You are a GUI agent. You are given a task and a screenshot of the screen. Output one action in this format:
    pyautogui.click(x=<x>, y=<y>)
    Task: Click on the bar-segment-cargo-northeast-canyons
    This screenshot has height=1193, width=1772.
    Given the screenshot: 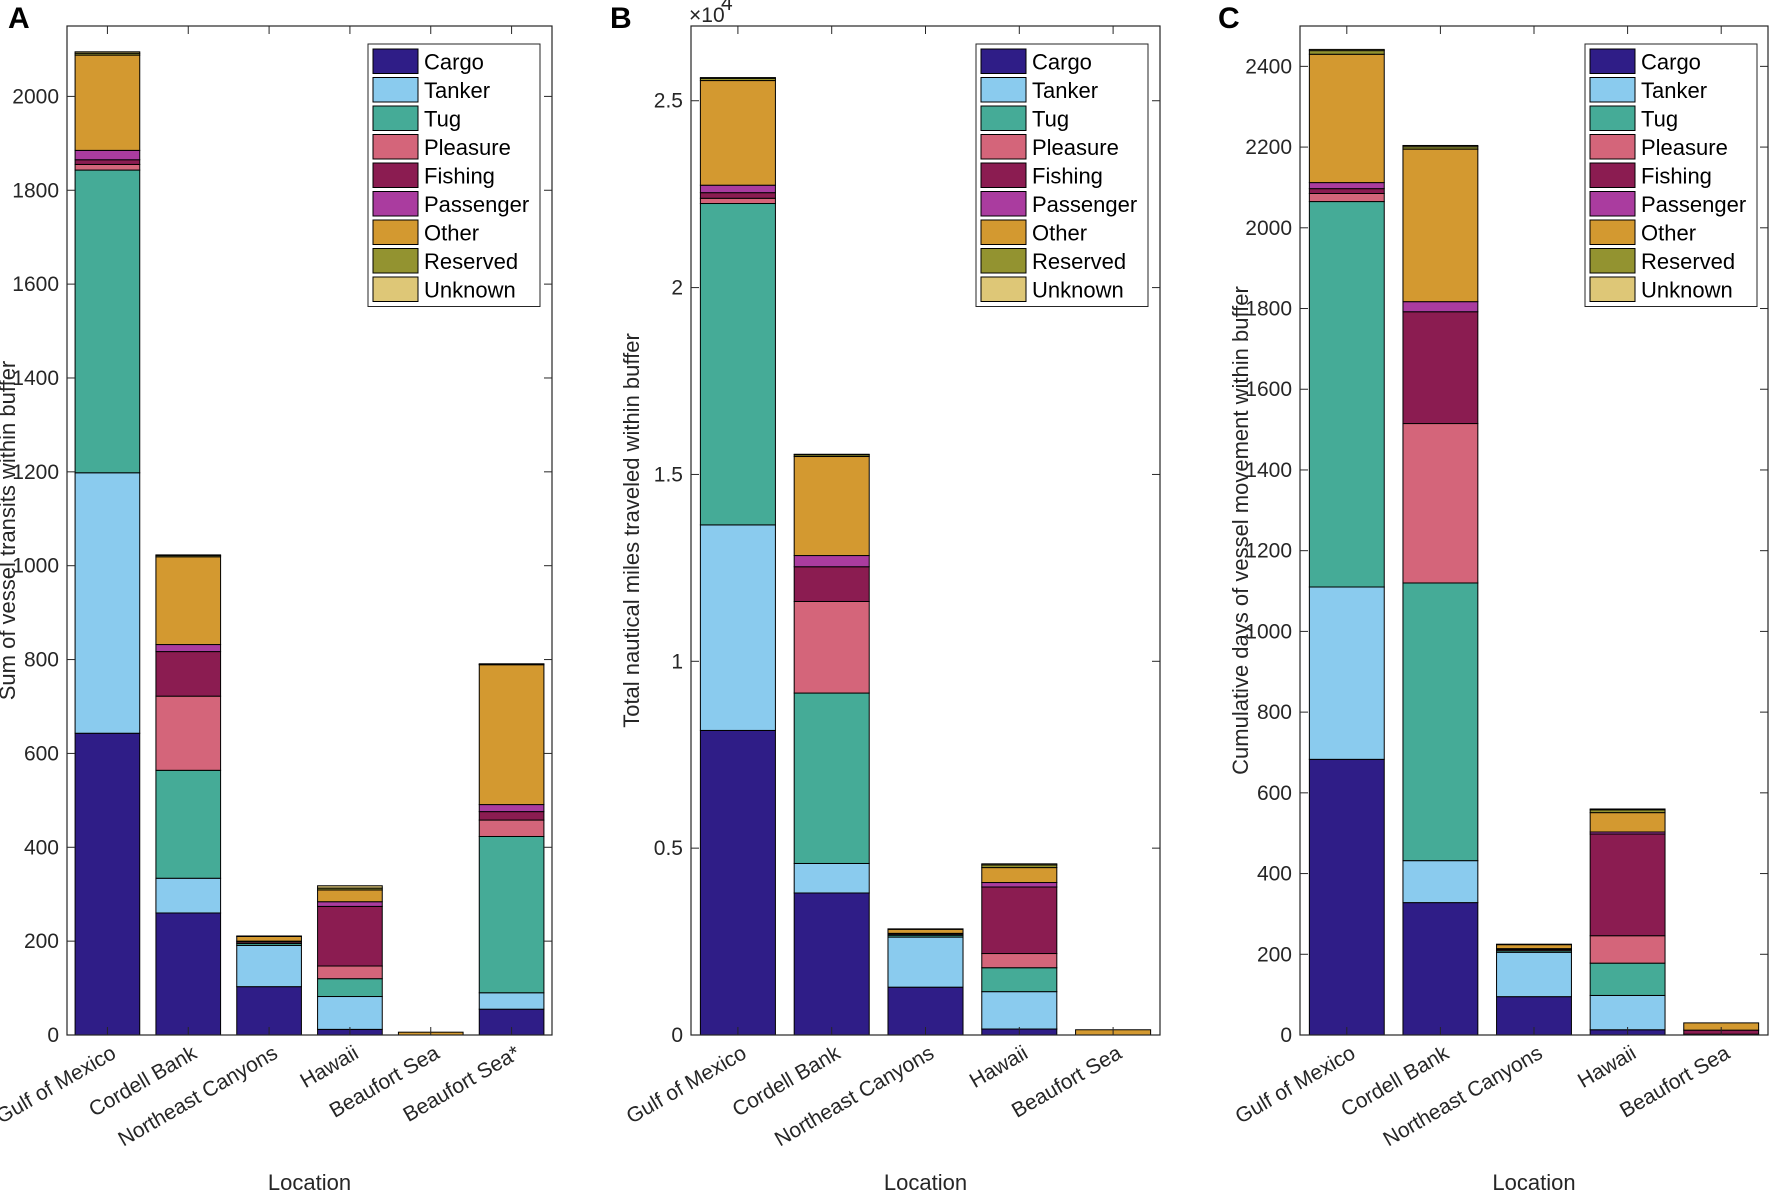 What is the action you would take?
    pyautogui.click(x=925, y=1011)
    